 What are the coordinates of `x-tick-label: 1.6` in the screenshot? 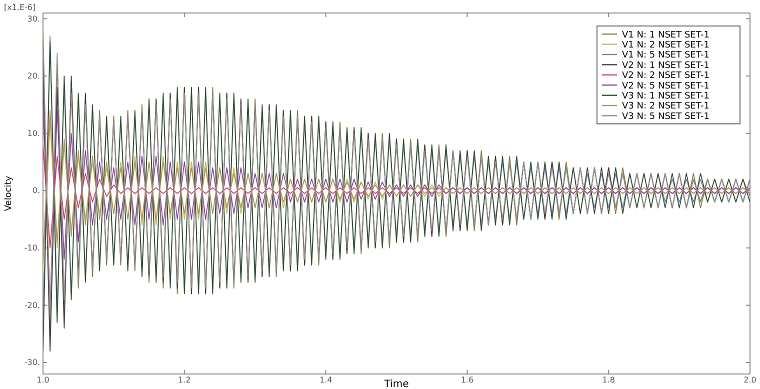 It's located at (467, 380).